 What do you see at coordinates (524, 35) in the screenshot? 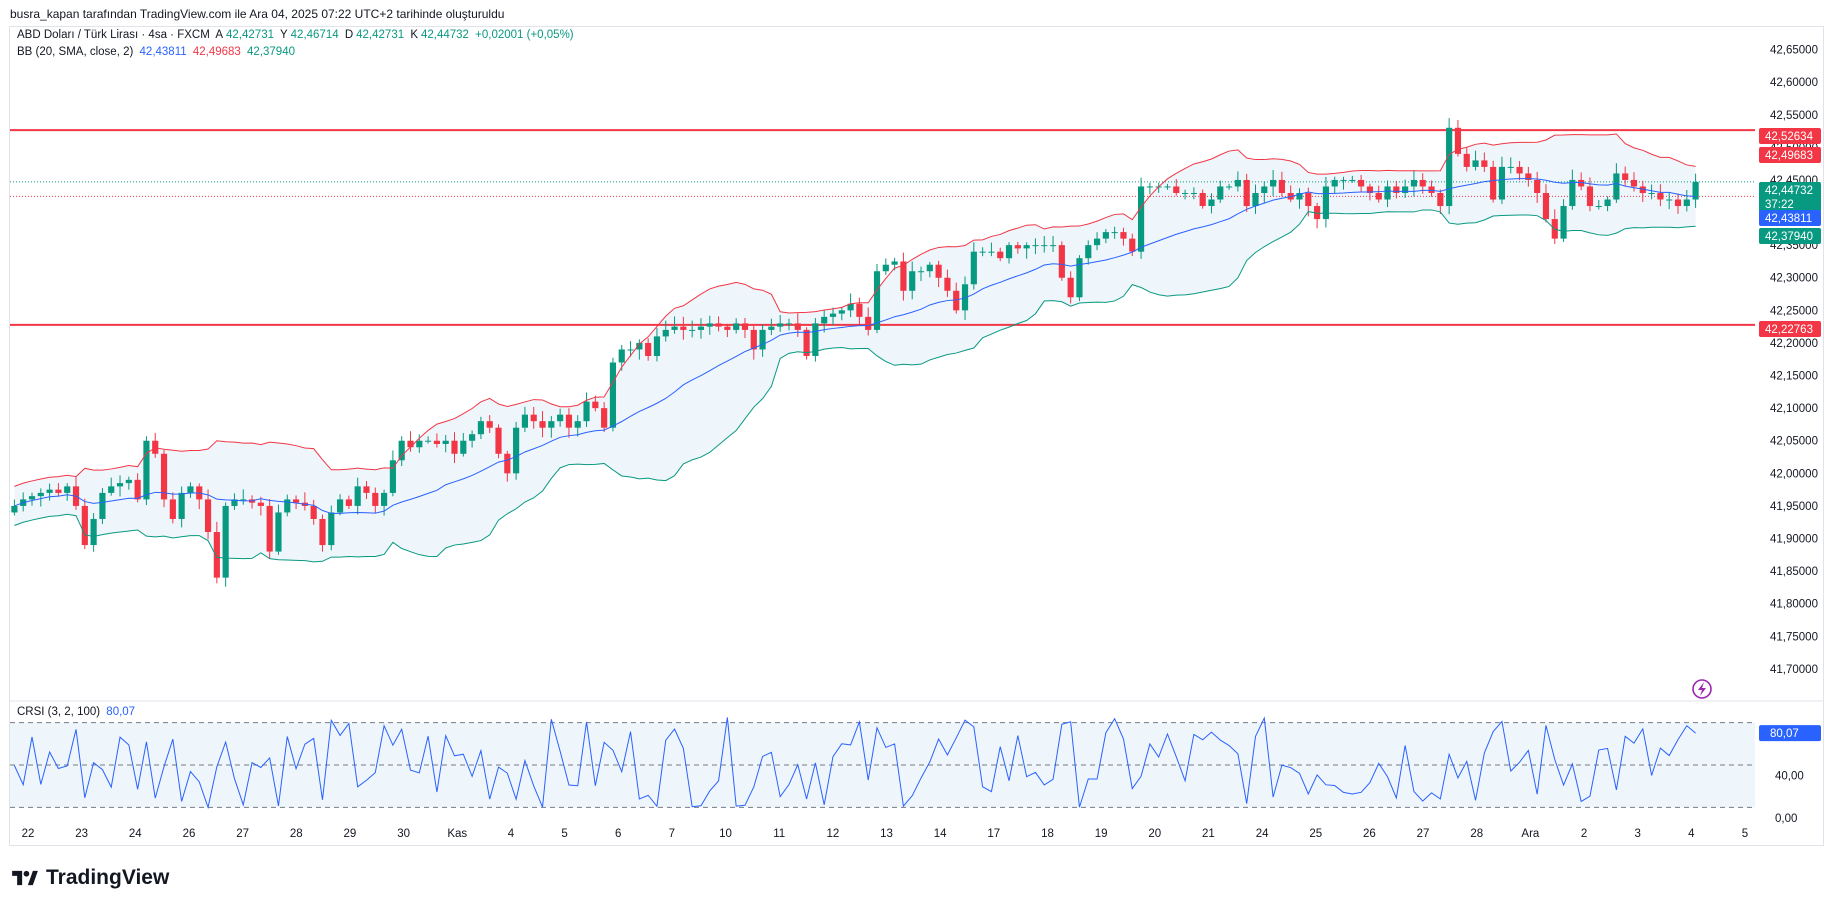
I see `change-value: +0,02001 (+0,05%)` at bounding box center [524, 35].